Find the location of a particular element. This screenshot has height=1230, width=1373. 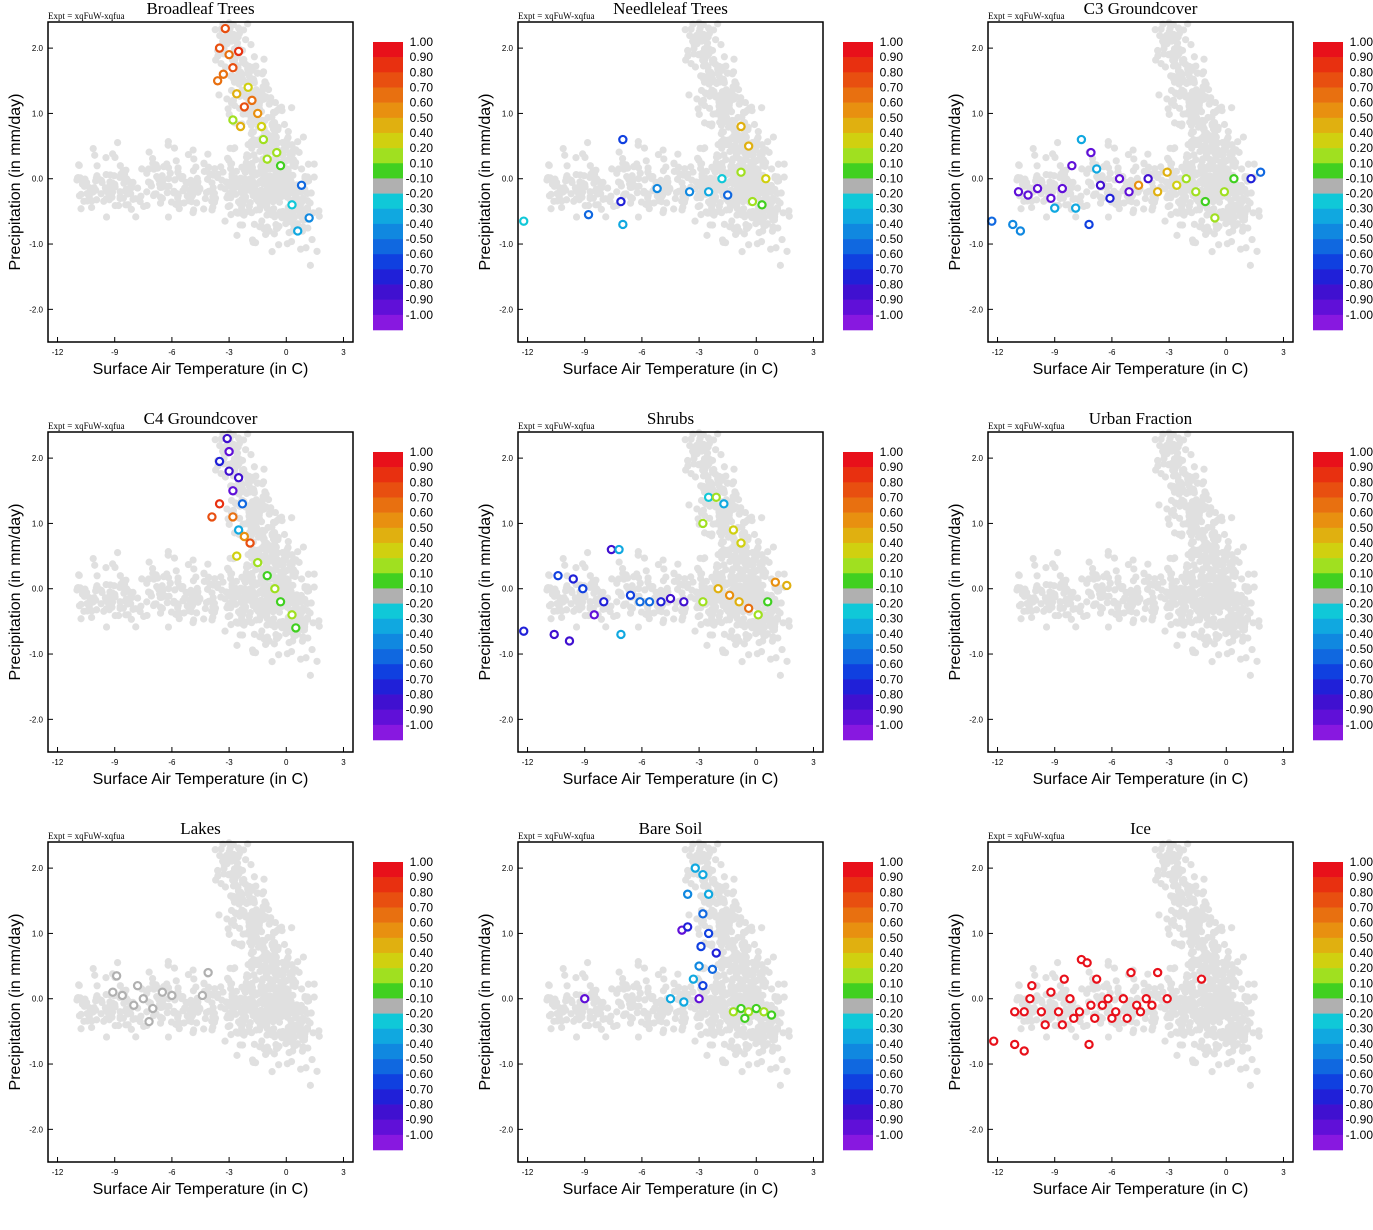

colorbar-label: 0.80 is located at coordinates (892, 482).